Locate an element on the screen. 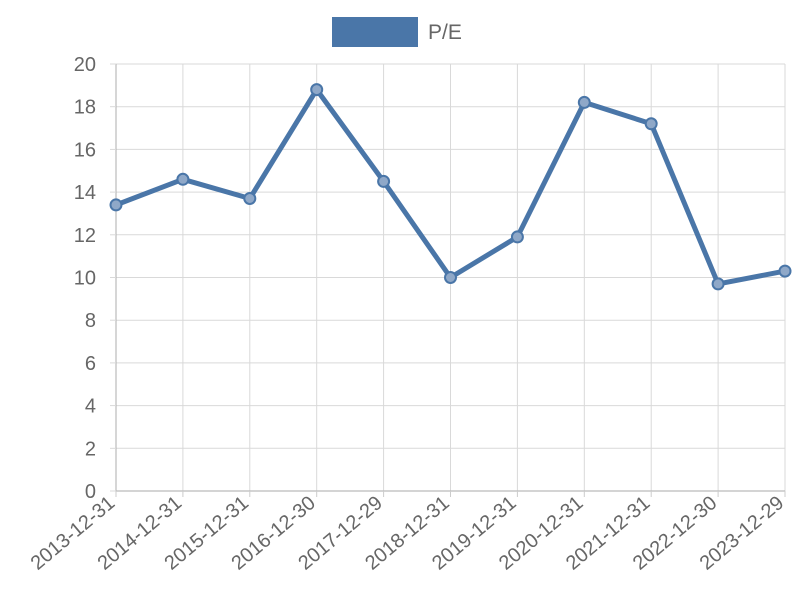  legend-label-pe: P/E is located at coordinates (445, 32).